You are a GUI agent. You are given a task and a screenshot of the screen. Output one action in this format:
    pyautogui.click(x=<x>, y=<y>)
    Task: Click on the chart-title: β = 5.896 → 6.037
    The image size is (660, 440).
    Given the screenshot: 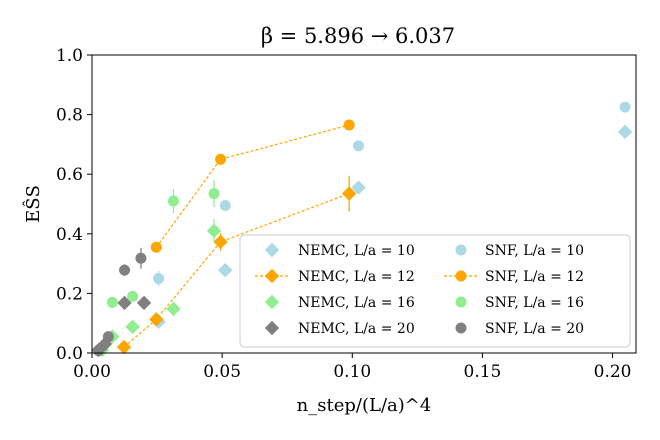 What is the action you would take?
    pyautogui.click(x=358, y=36)
    